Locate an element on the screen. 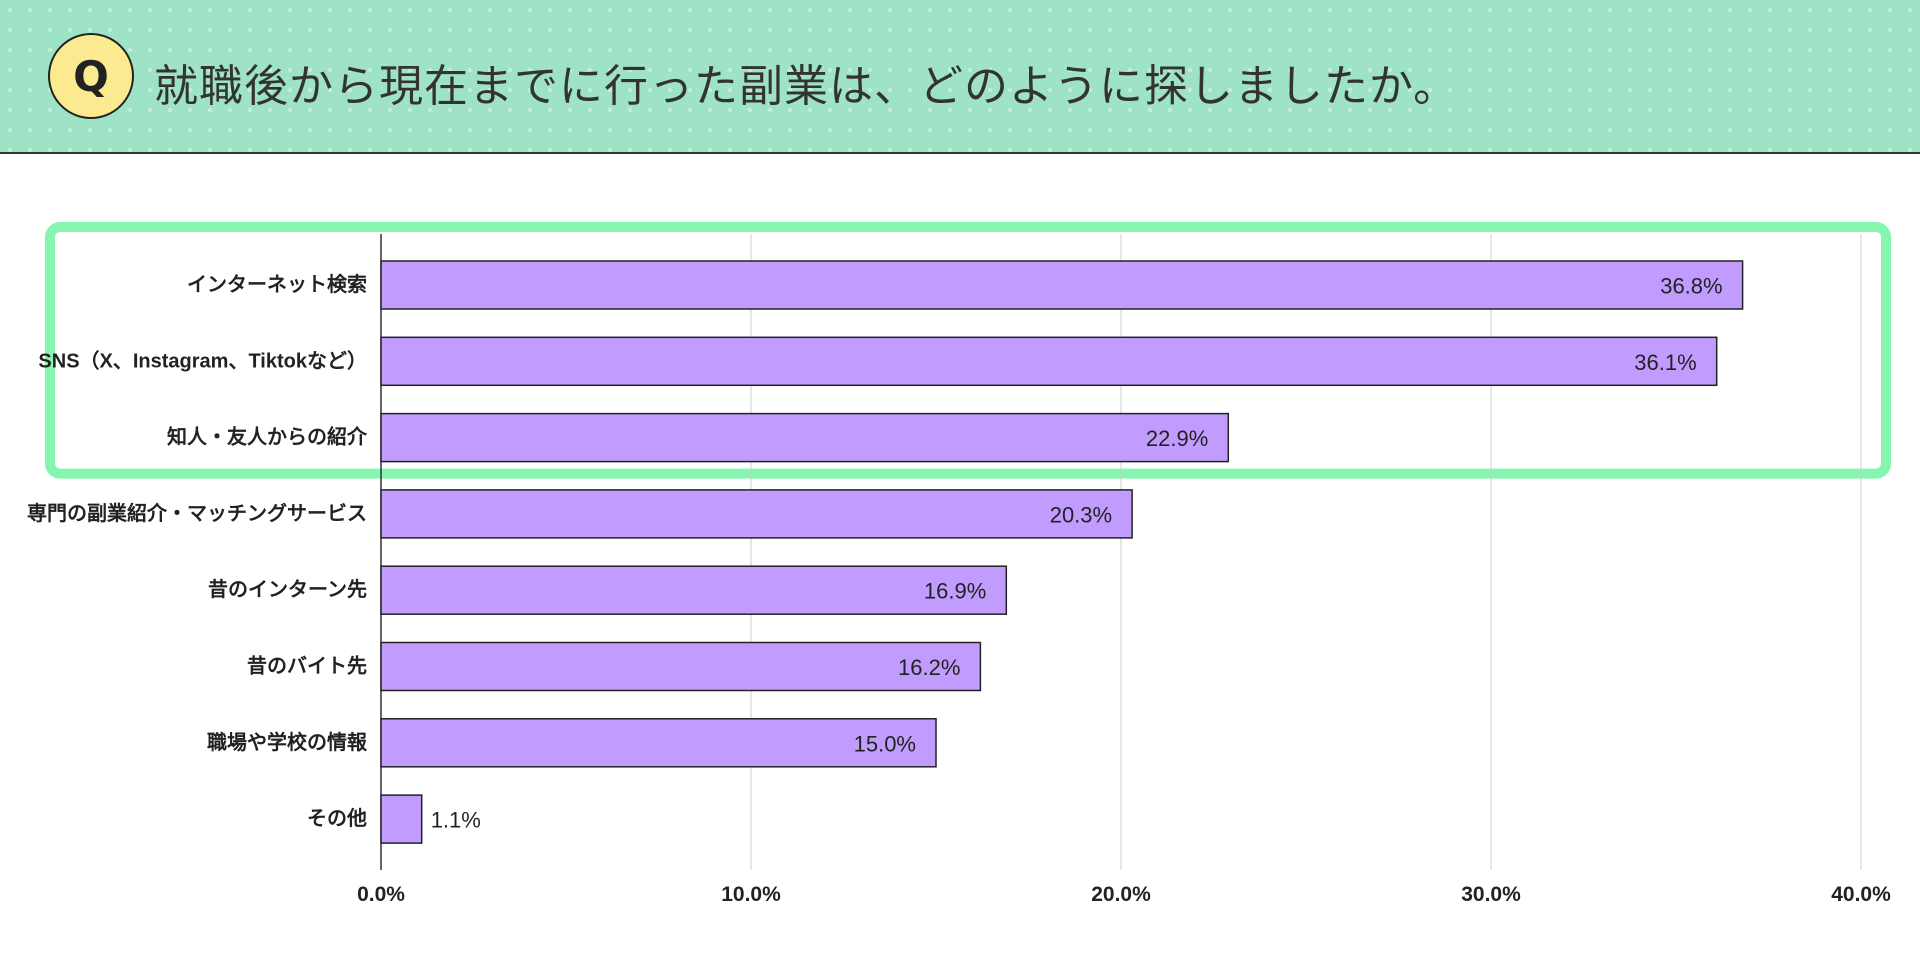 Image resolution: width=1920 pixels, height=980 pixels. x-tick-label: 10.0% is located at coordinates (751, 894).